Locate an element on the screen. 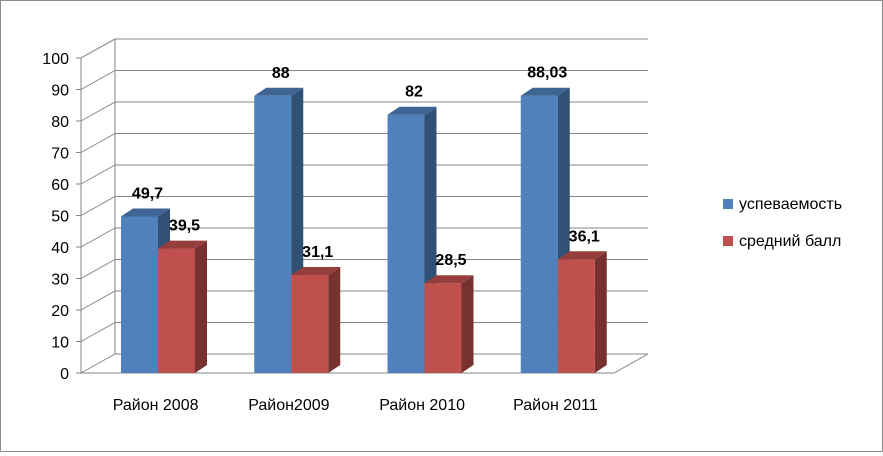 The height and width of the screenshot is (456, 883). y-tick-label: 20 is located at coordinates (60, 311).